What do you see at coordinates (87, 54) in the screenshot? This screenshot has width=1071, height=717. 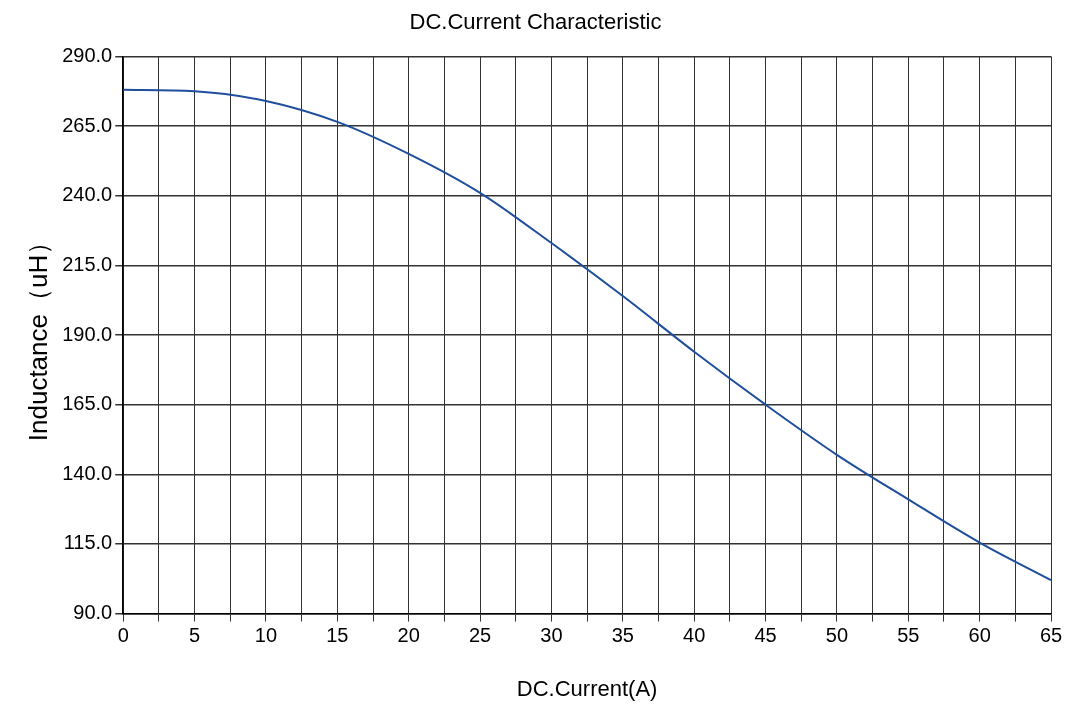 I see `y-tick-label: 290.0` at bounding box center [87, 54].